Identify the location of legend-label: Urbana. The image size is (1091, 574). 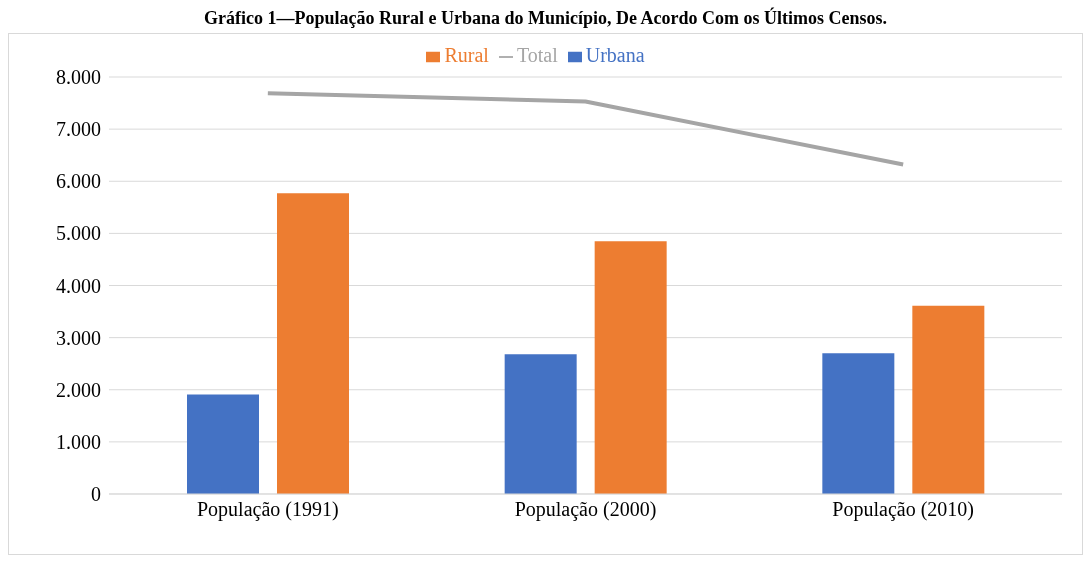
(615, 55).